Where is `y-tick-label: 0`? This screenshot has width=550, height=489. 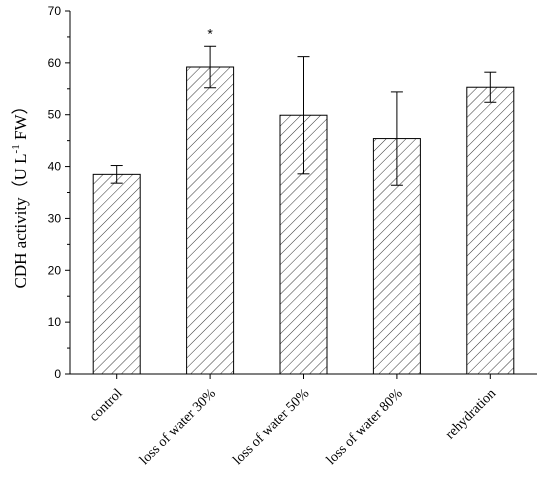
y-tick-label: 0 is located at coordinates (57, 374).